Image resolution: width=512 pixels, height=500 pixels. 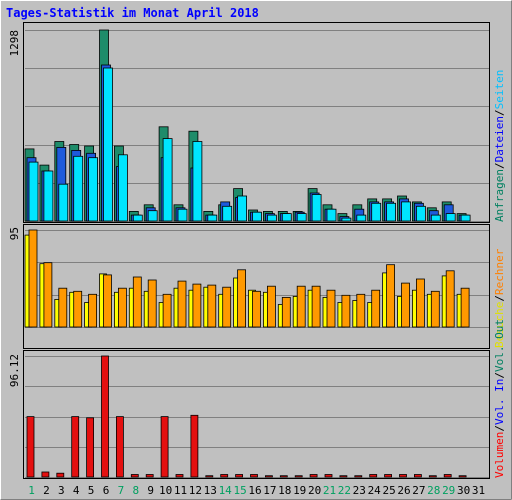 What do you see at coordinates (375, 490) in the screenshot?
I see `x-tick-label: 24` at bounding box center [375, 490].